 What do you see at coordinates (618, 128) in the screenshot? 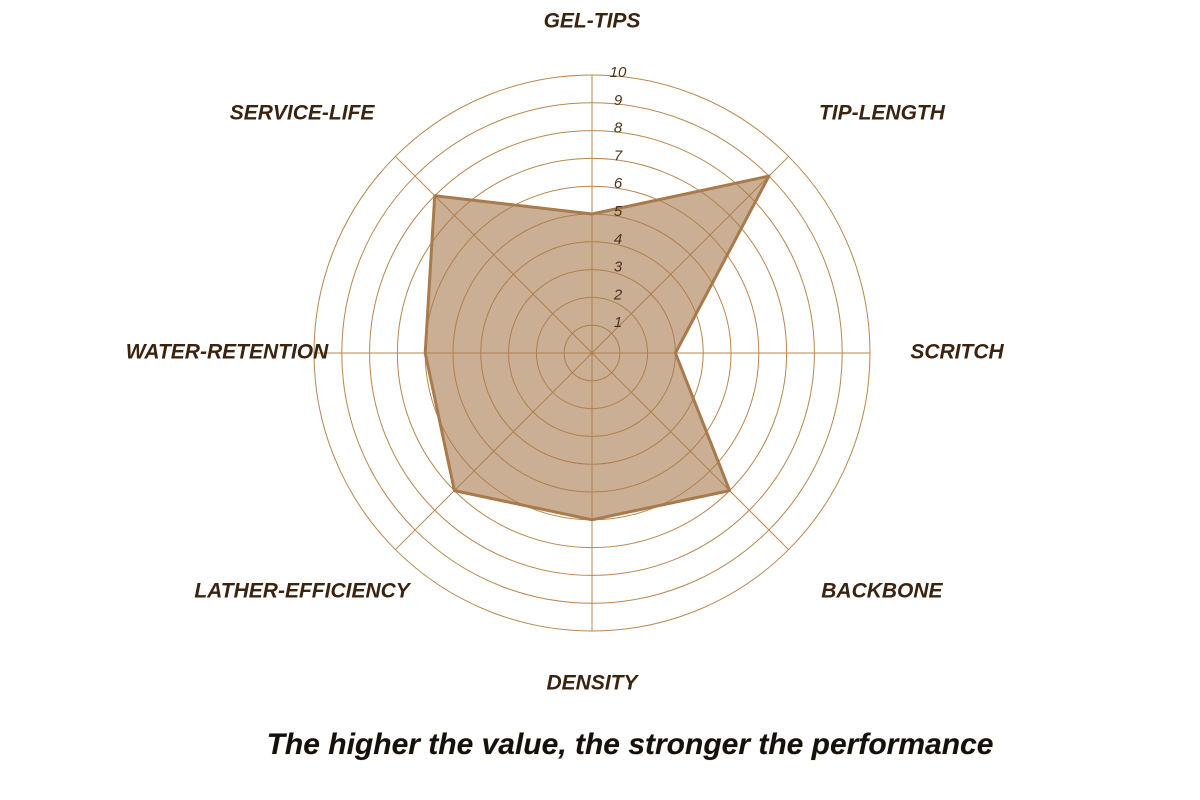
I see `r-tick-label: 8` at bounding box center [618, 128].